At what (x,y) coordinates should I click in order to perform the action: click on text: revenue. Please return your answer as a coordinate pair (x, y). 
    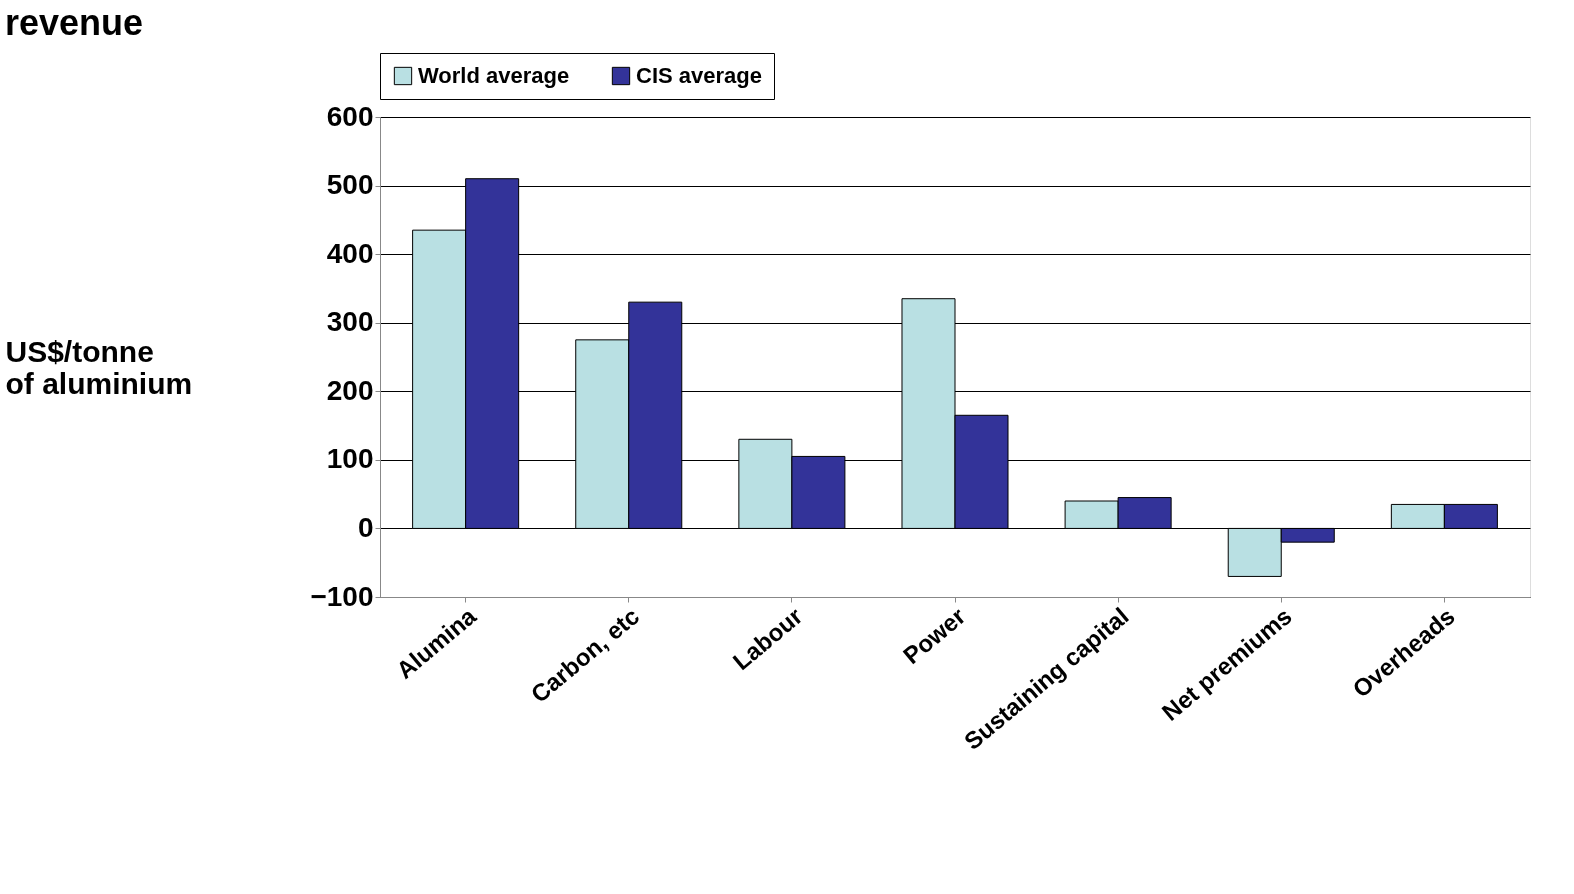
    Looking at the image, I should click on (74, 22).